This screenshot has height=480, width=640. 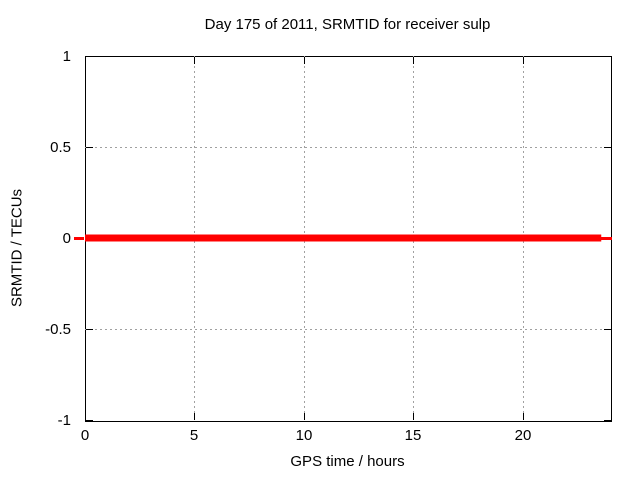 What do you see at coordinates (79, 238) in the screenshot?
I see `series-endcap-left` at bounding box center [79, 238].